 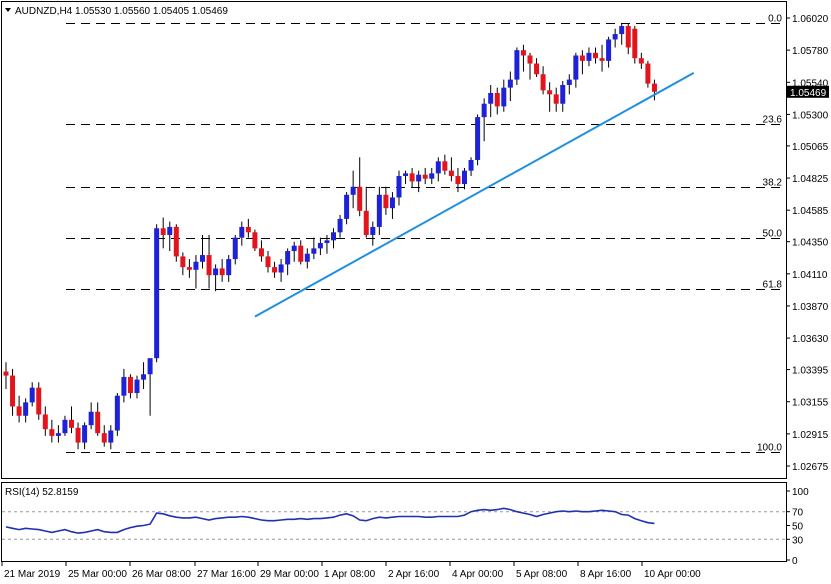 I want to click on time-tick-label: 27 Mar 16:00, so click(x=226, y=574).